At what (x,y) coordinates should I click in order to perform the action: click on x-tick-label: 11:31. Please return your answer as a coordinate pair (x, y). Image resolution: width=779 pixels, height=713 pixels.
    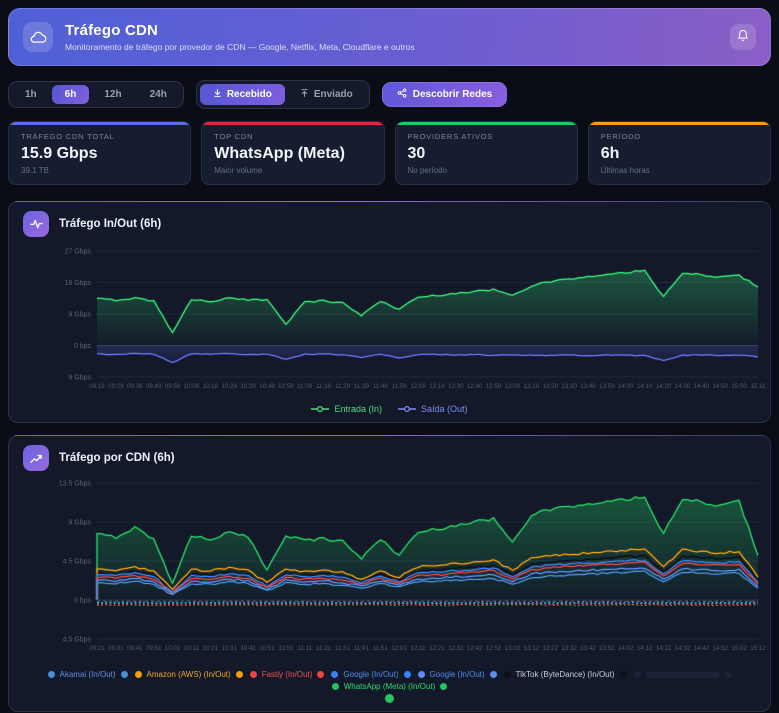
    Looking at the image, I should click on (343, 648).